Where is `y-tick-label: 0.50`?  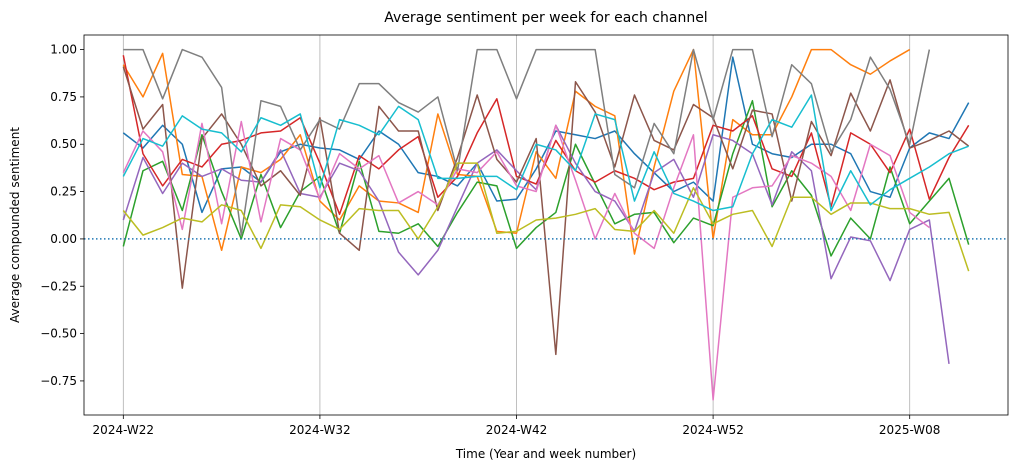 y-tick-label: 0.50 is located at coordinates (63, 144).